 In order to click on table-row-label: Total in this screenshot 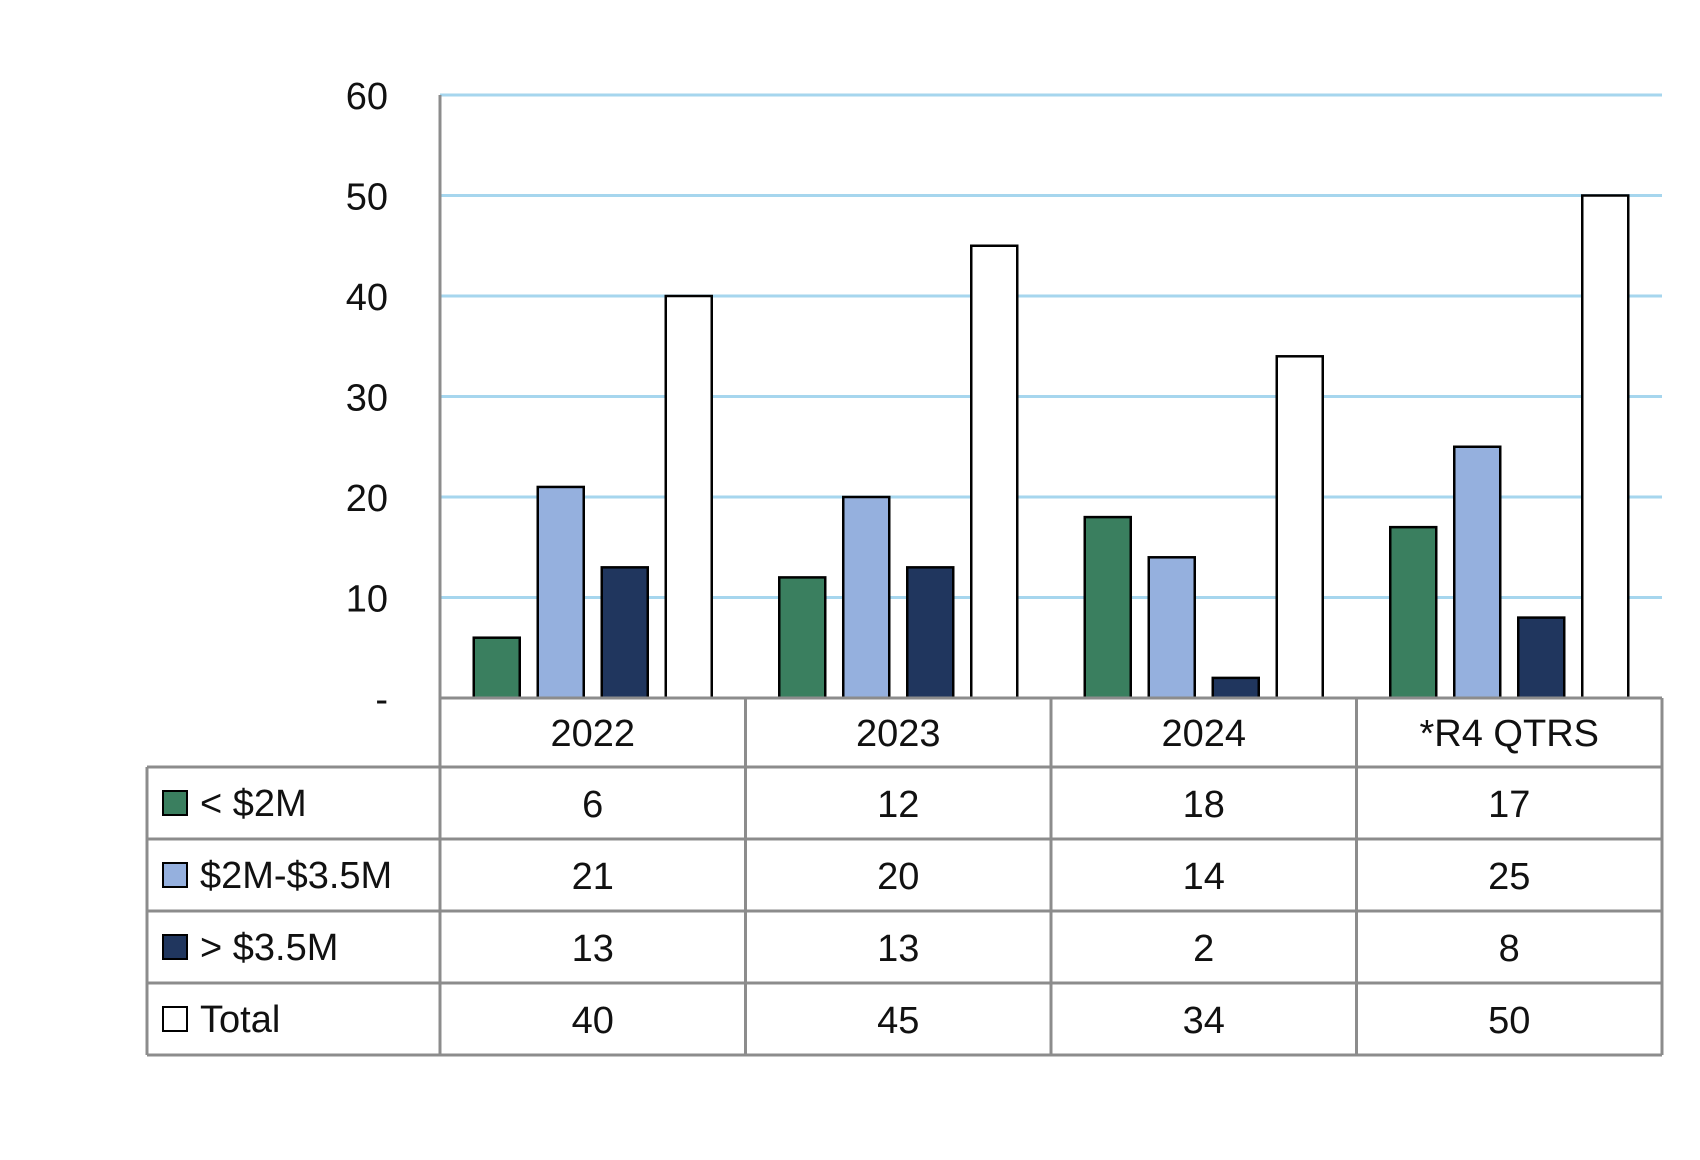, I will do `click(240, 1020)`.